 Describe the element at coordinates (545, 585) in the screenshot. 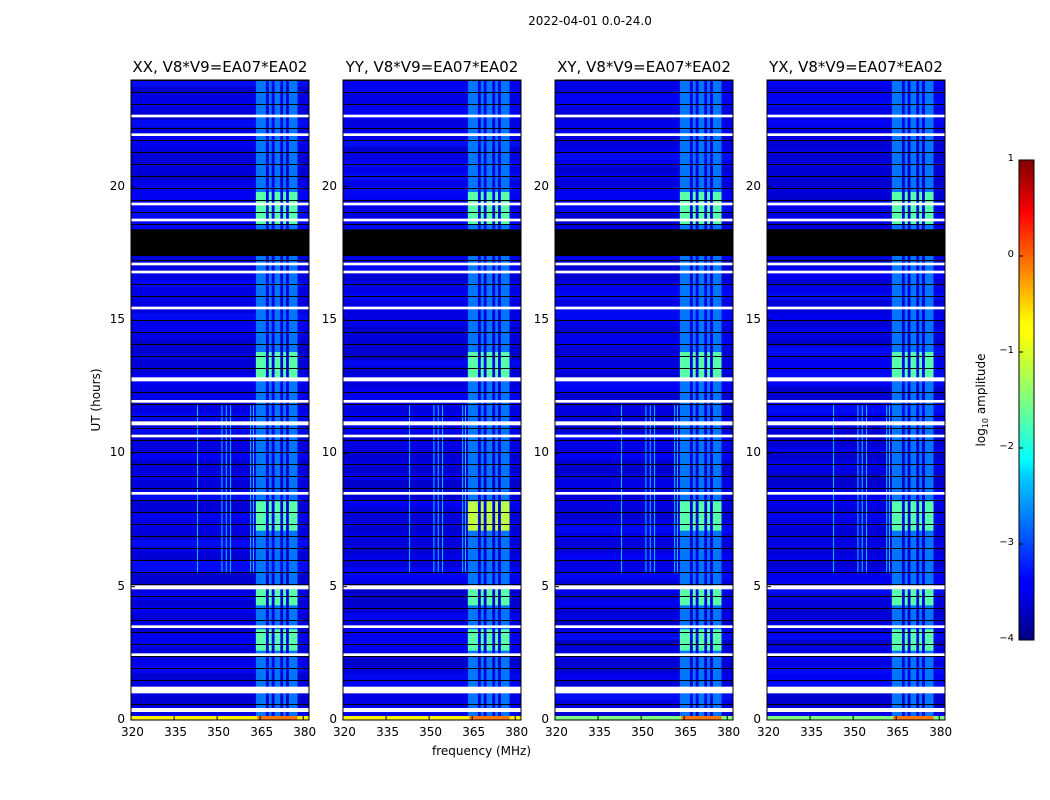

I see `y-tick-label: 5` at that location.